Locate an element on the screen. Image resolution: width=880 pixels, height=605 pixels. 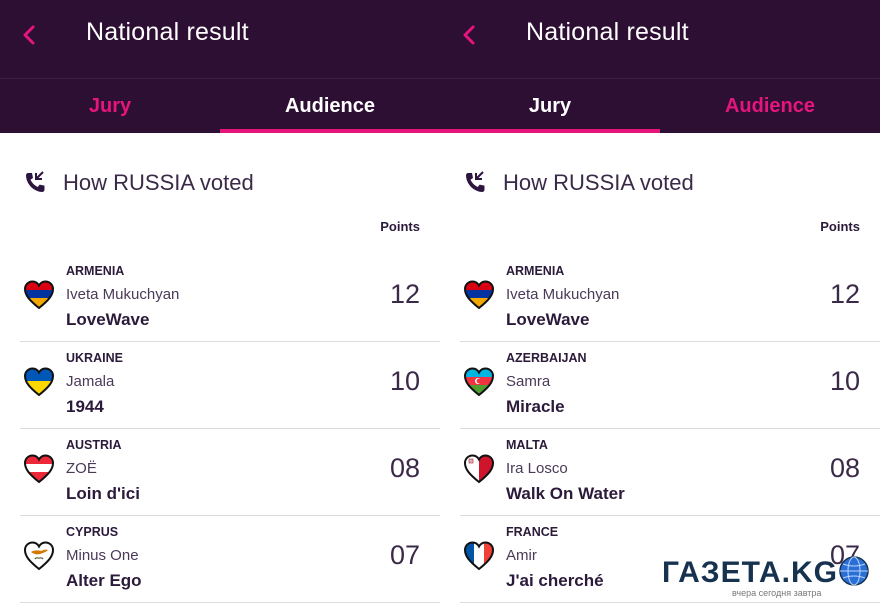
artist-name: Minus One is located at coordinates (102, 555).